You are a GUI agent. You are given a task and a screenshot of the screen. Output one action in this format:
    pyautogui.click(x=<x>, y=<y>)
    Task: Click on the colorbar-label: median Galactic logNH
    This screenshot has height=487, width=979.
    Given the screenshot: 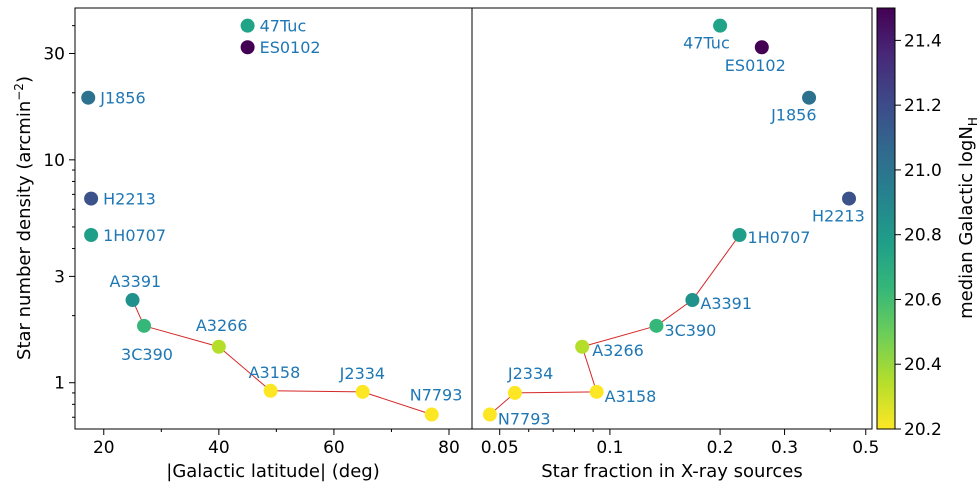 What is the action you would take?
    pyautogui.click(x=967, y=218)
    